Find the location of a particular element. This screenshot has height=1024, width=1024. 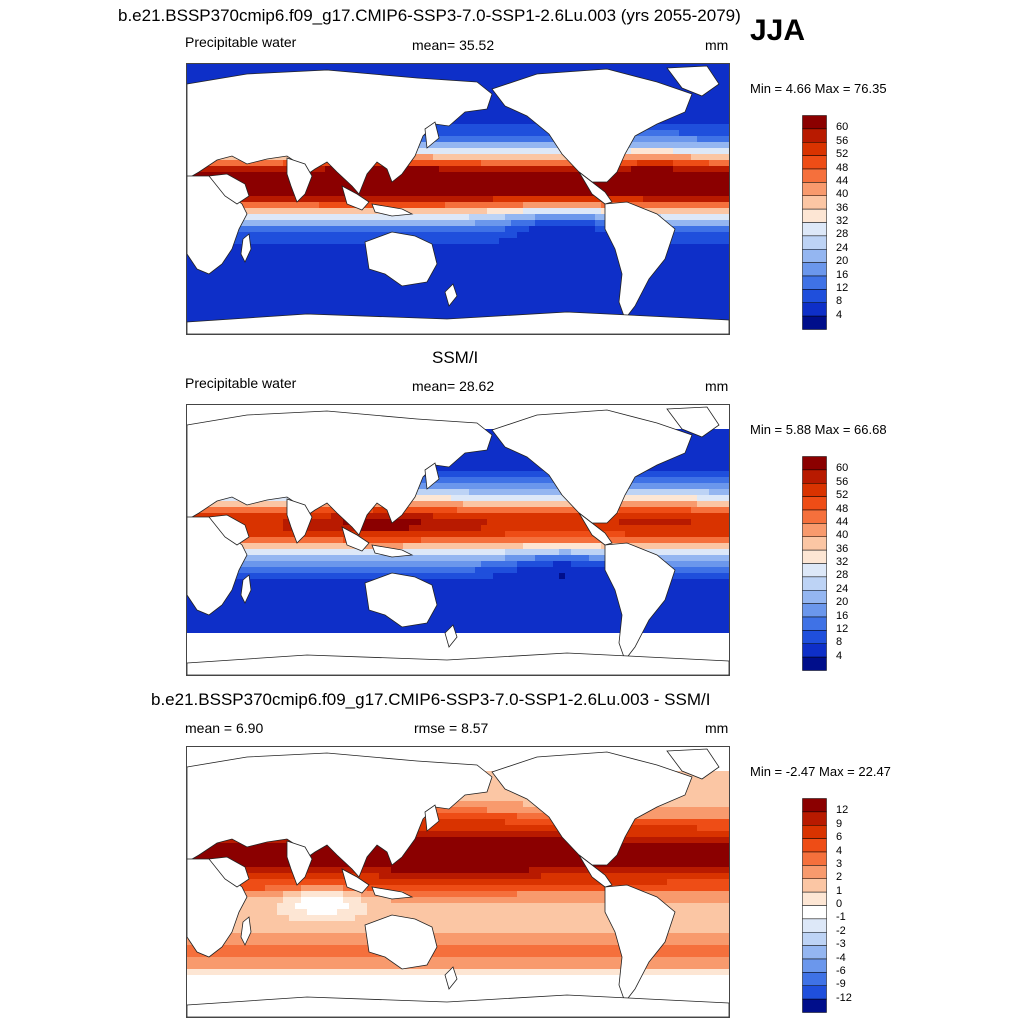

colorbar-tick-label: 16 is located at coordinates (842, 274).